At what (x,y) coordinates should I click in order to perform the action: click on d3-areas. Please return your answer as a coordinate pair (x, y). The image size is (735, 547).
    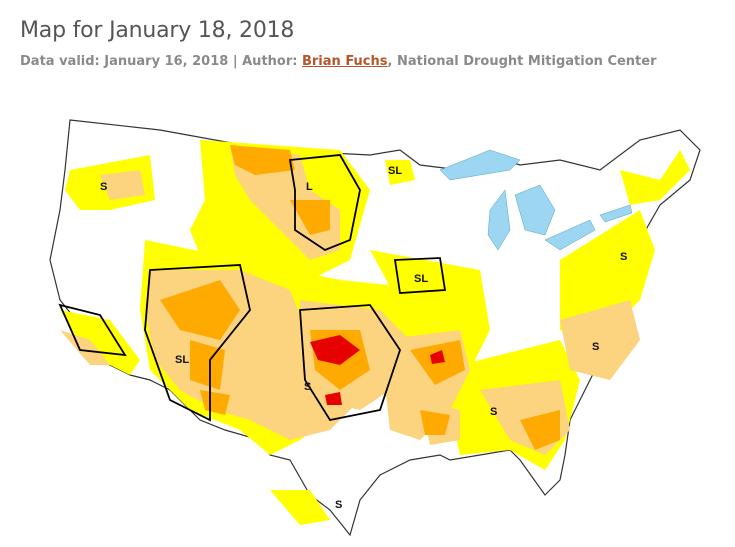
    Looking at the image, I should click on (377, 370).